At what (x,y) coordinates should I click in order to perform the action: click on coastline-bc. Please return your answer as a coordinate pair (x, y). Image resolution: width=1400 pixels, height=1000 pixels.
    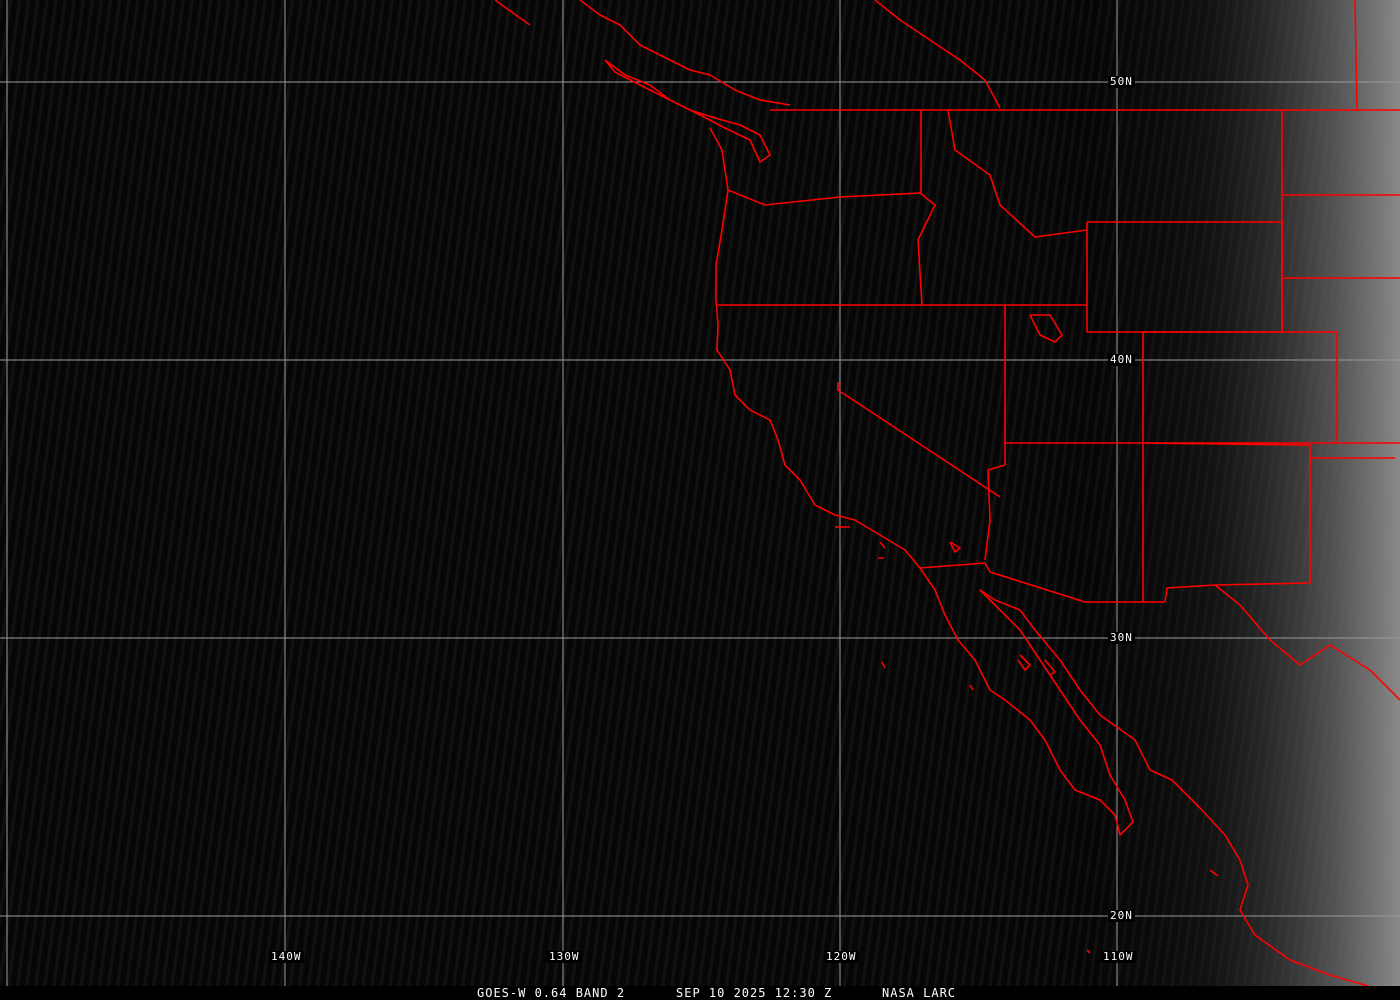
    Looking at the image, I should click on (642, 53).